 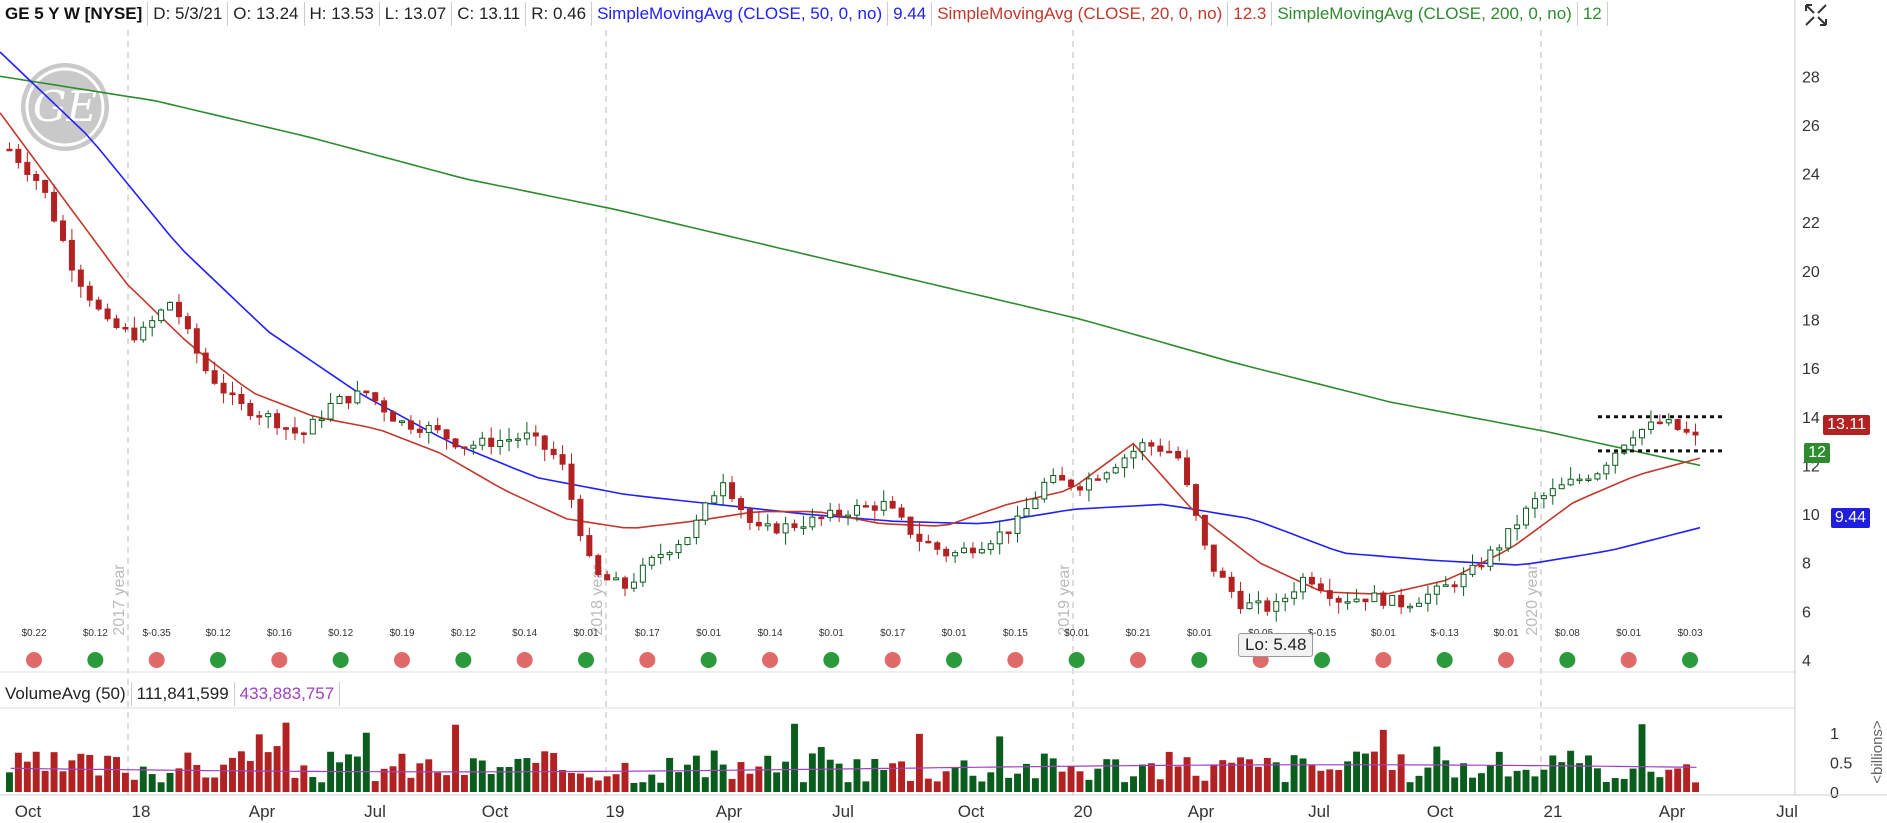 What do you see at coordinates (266, 14) in the screenshot?
I see `open-label: O: 13.24` at bounding box center [266, 14].